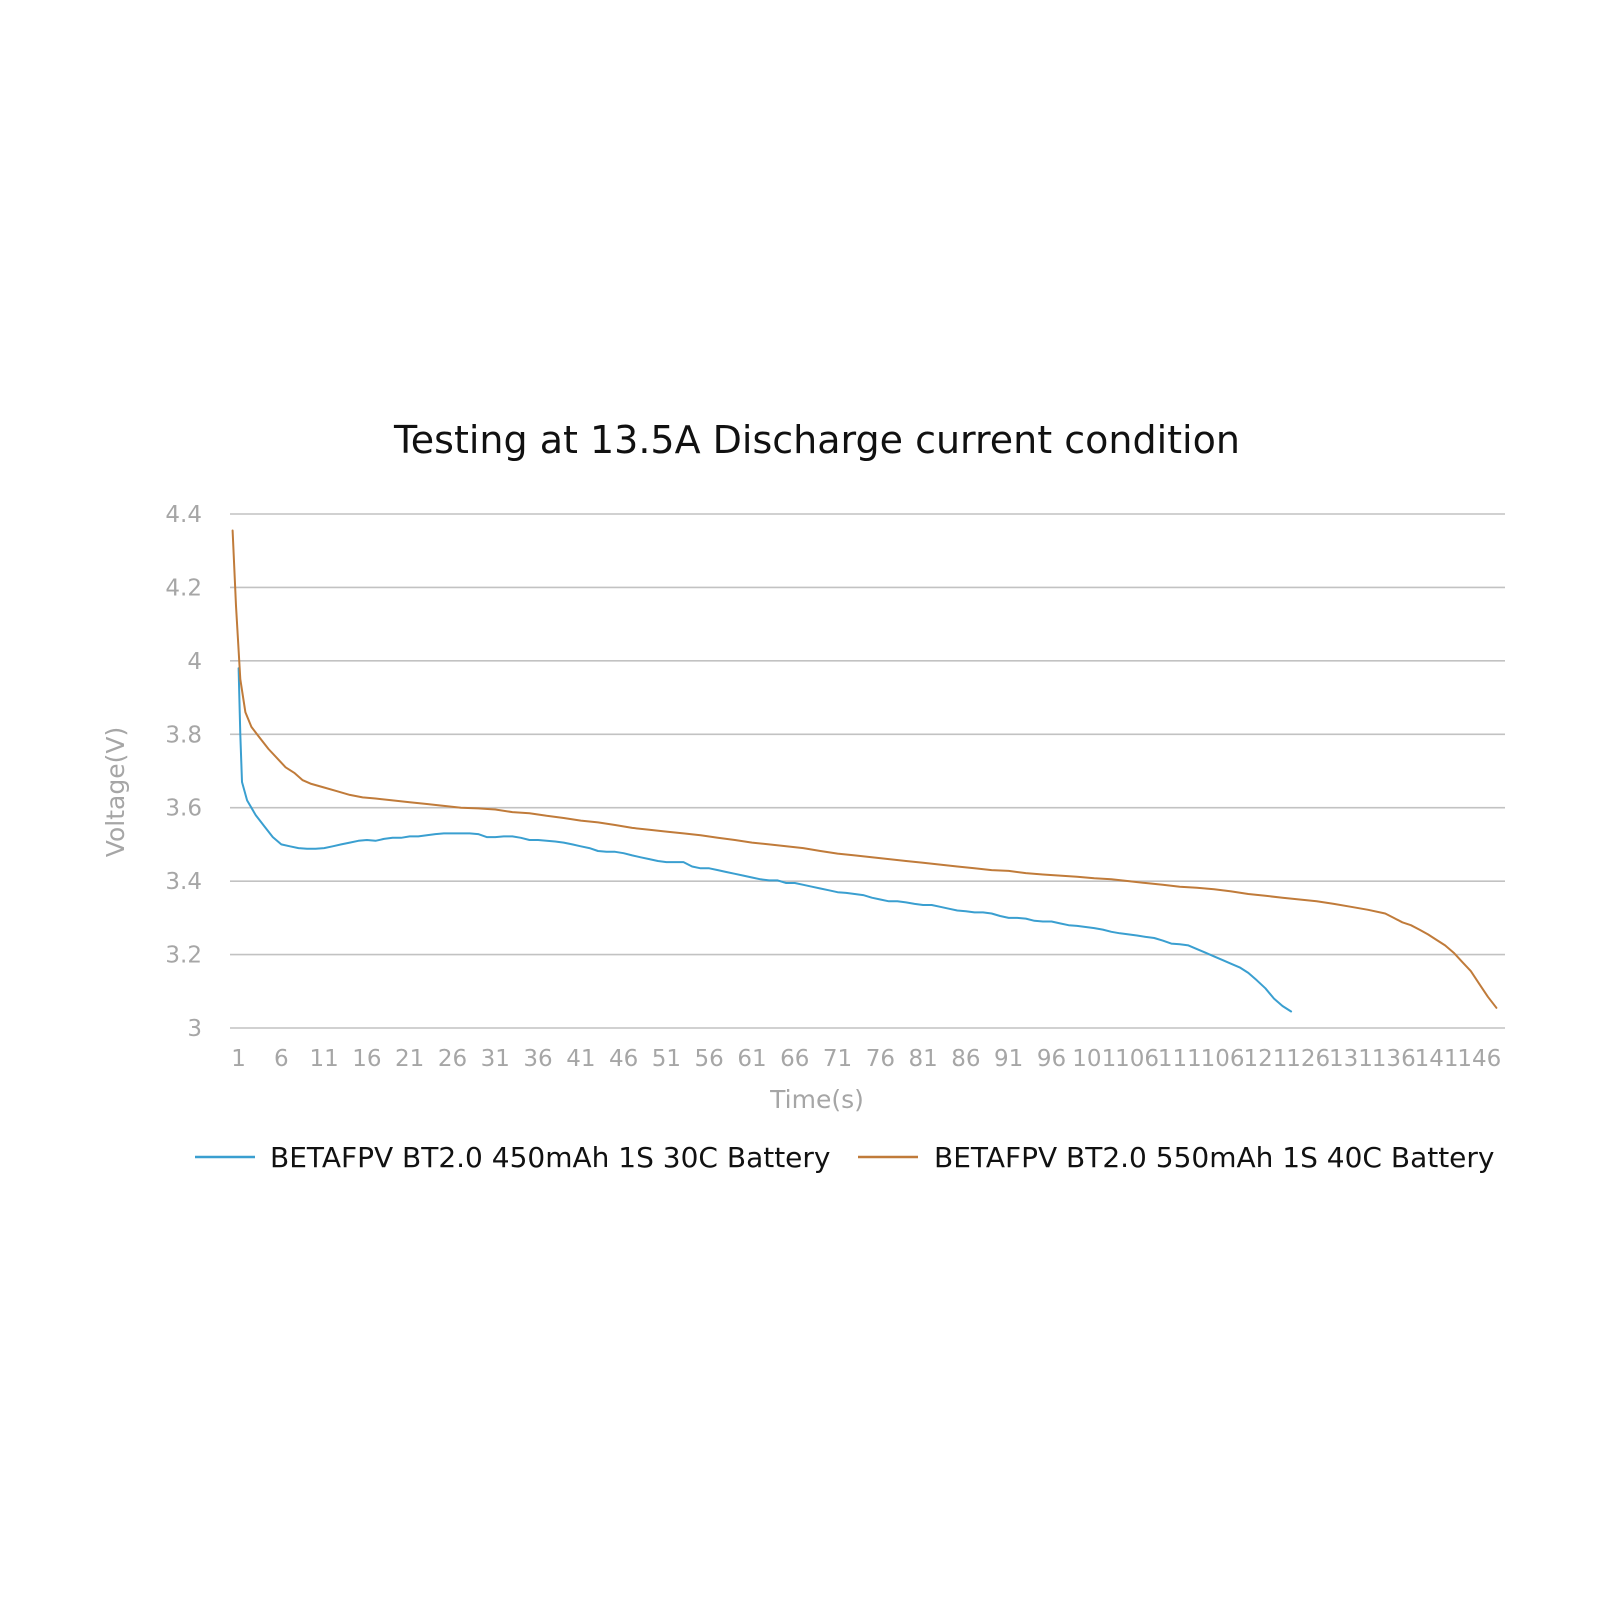 Image resolution: width=1600 pixels, height=1604 pixels. Describe the element at coordinates (1394, 1059) in the screenshot. I see `x-tick-label: 136` at that location.